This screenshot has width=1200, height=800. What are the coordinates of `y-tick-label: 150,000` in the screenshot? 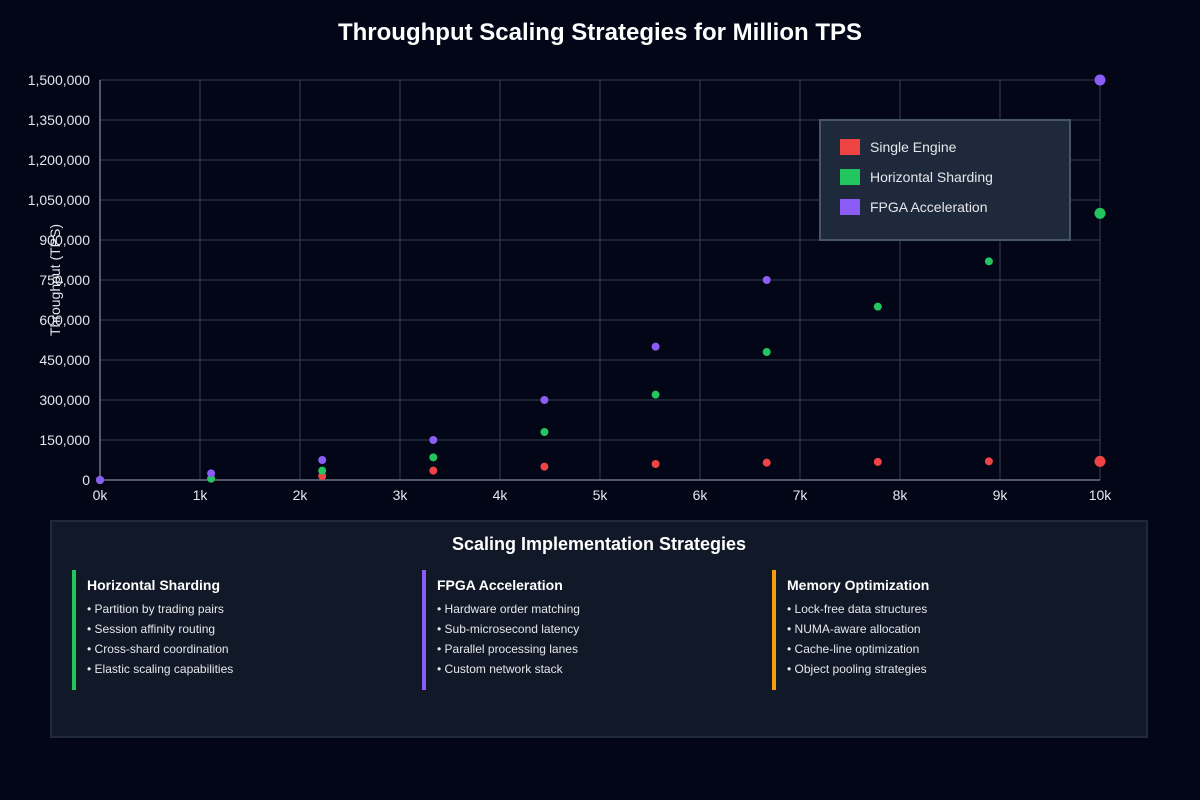 It's located at (64, 440).